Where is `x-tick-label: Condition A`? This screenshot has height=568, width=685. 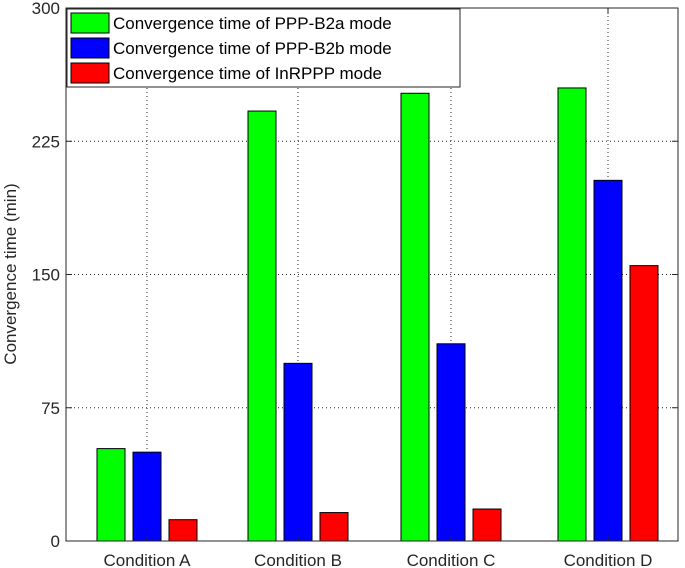 x-tick-label: Condition A is located at coordinates (148, 559).